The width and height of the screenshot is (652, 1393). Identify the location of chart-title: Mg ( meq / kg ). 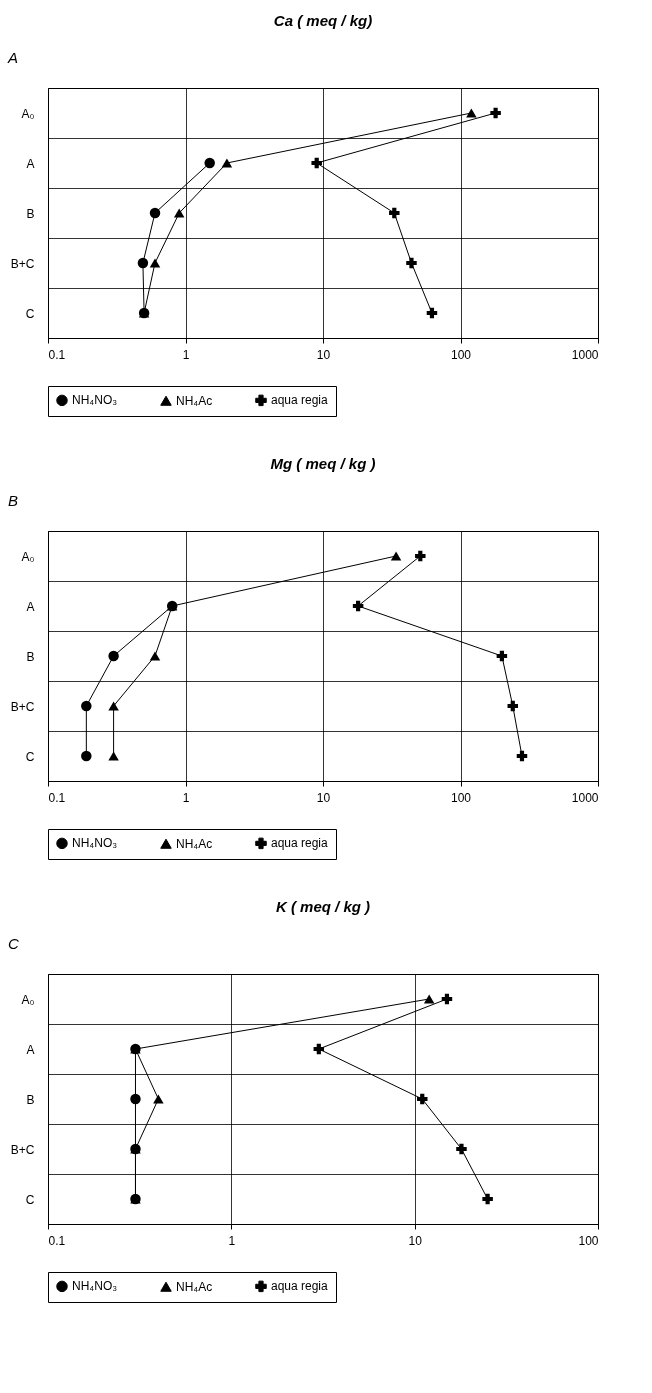
(323, 463).